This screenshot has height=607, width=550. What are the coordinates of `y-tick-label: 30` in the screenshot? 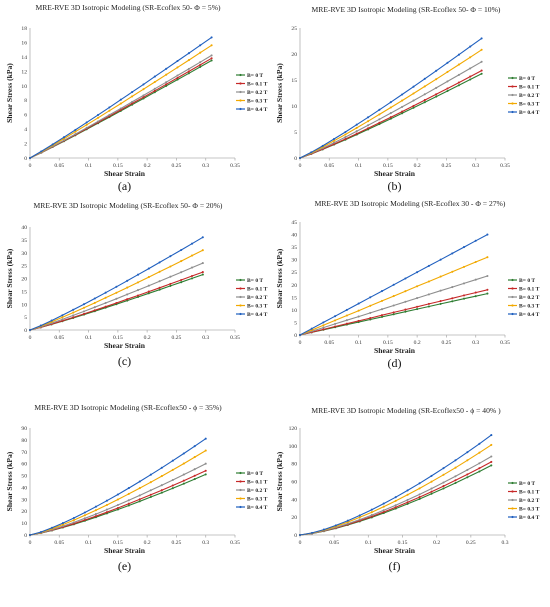 It's located at (24, 254).